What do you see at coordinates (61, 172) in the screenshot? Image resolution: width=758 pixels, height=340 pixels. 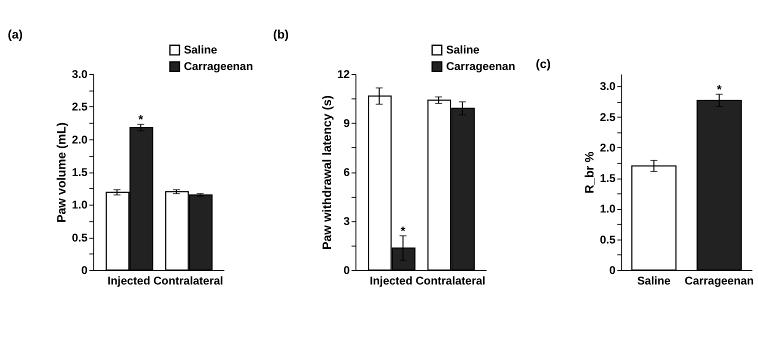 I see `y-axis-title: Paw volume (mL)` at bounding box center [61, 172].